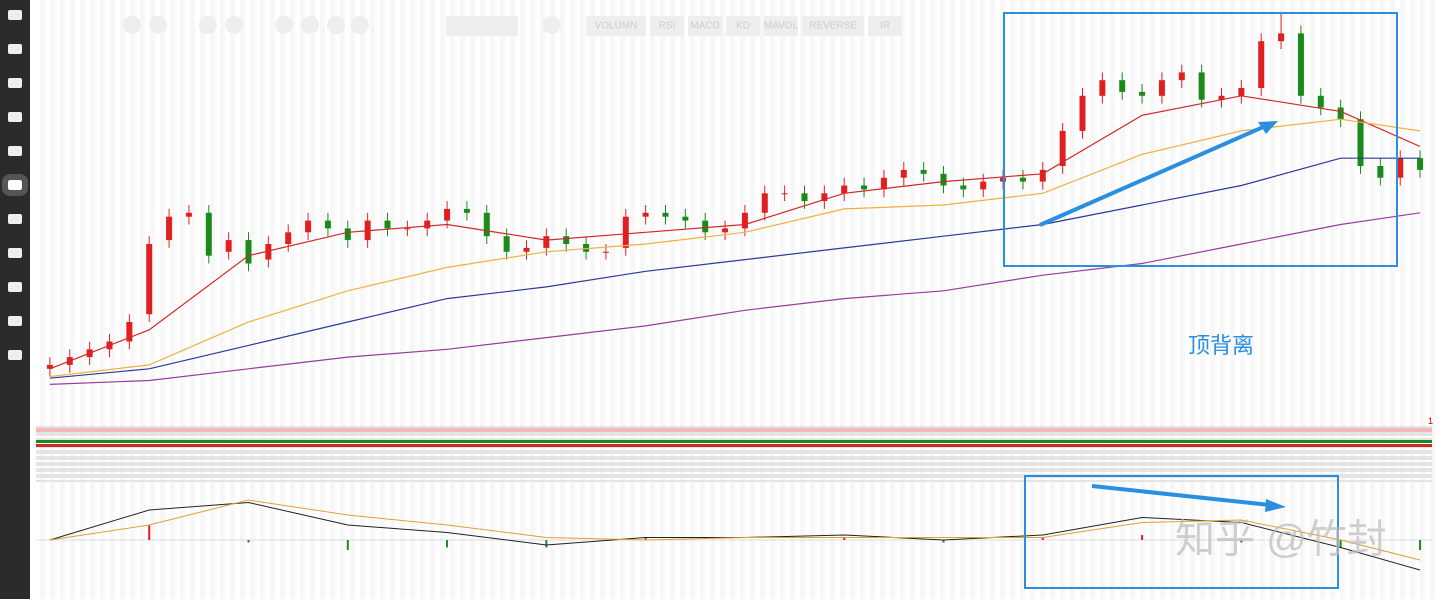 Image resolution: width=1440 pixels, height=599 pixels. What do you see at coordinates (735, 530) in the screenshot?
I see `macd-line` at bounding box center [735, 530].